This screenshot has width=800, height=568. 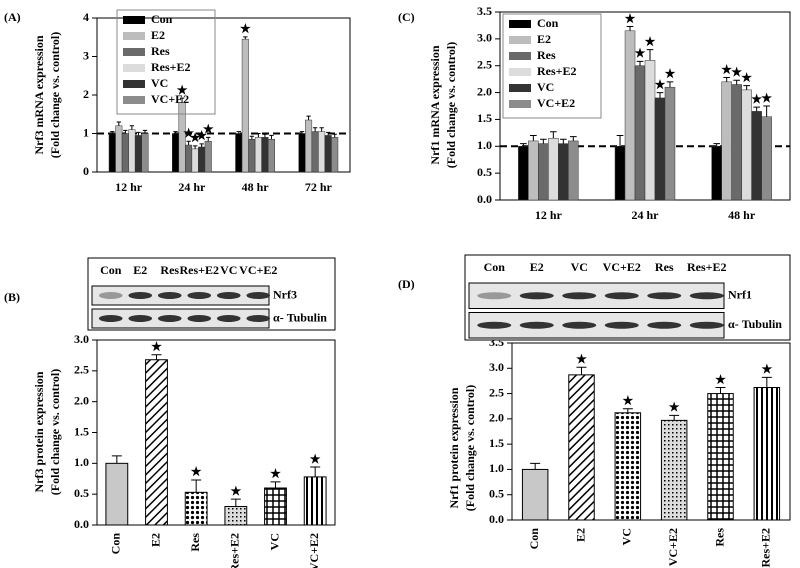 I want to click on y-tick-label: 1, so click(x=86, y=132).